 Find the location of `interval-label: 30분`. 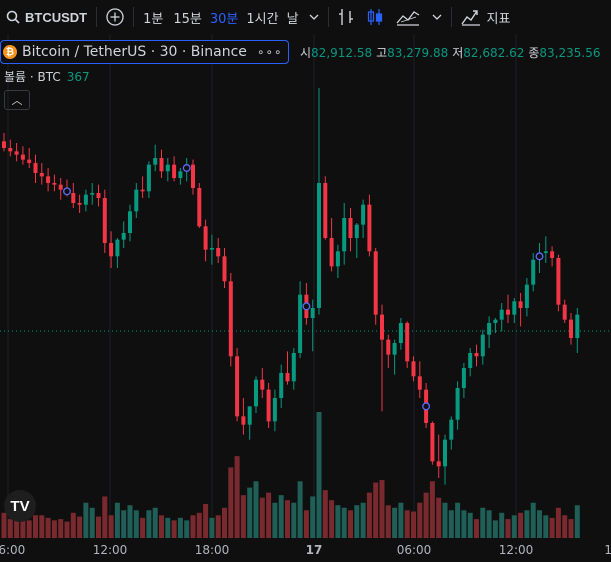

interval-label: 30분 is located at coordinates (224, 19).